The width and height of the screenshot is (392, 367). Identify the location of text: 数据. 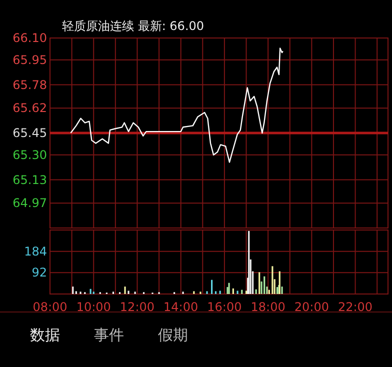
(45, 335).